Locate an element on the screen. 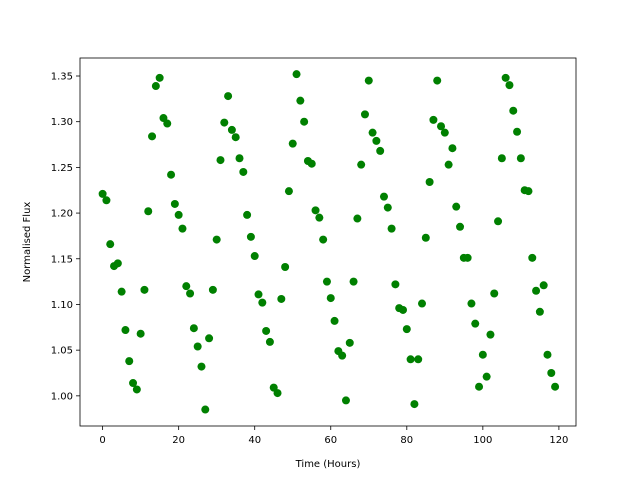 The image size is (640, 480). x-tick-label: 120 is located at coordinates (558, 440).